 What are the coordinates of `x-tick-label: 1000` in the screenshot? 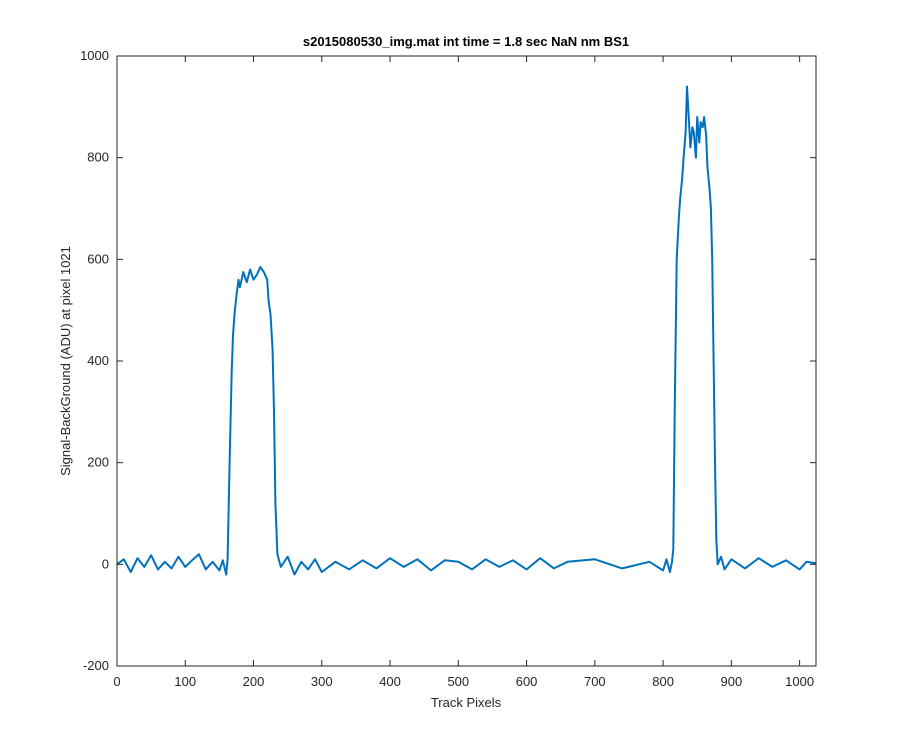 It's located at (799, 681).